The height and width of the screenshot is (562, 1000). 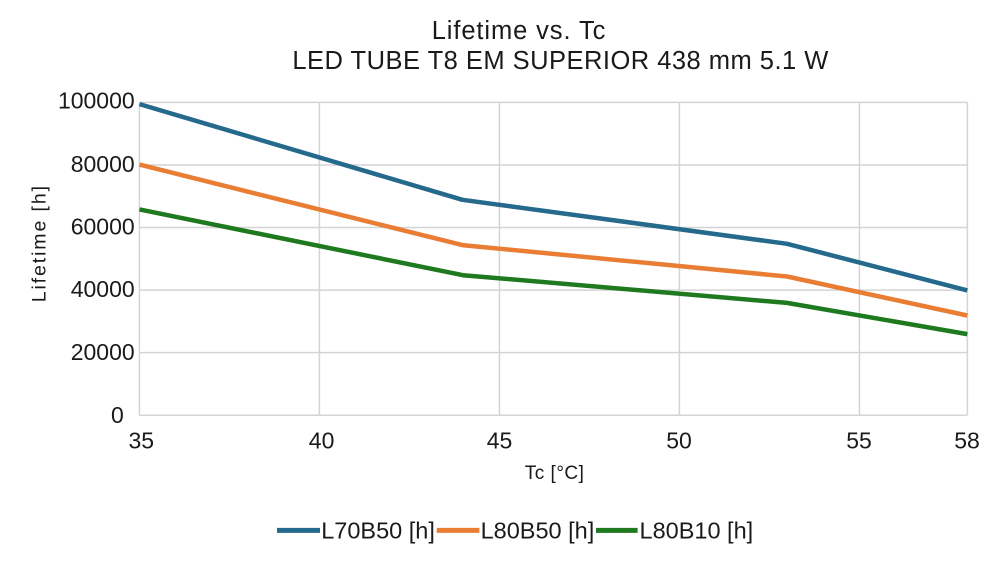 I want to click on svg-text: Lifetime vs. Tc, so click(x=519, y=31).